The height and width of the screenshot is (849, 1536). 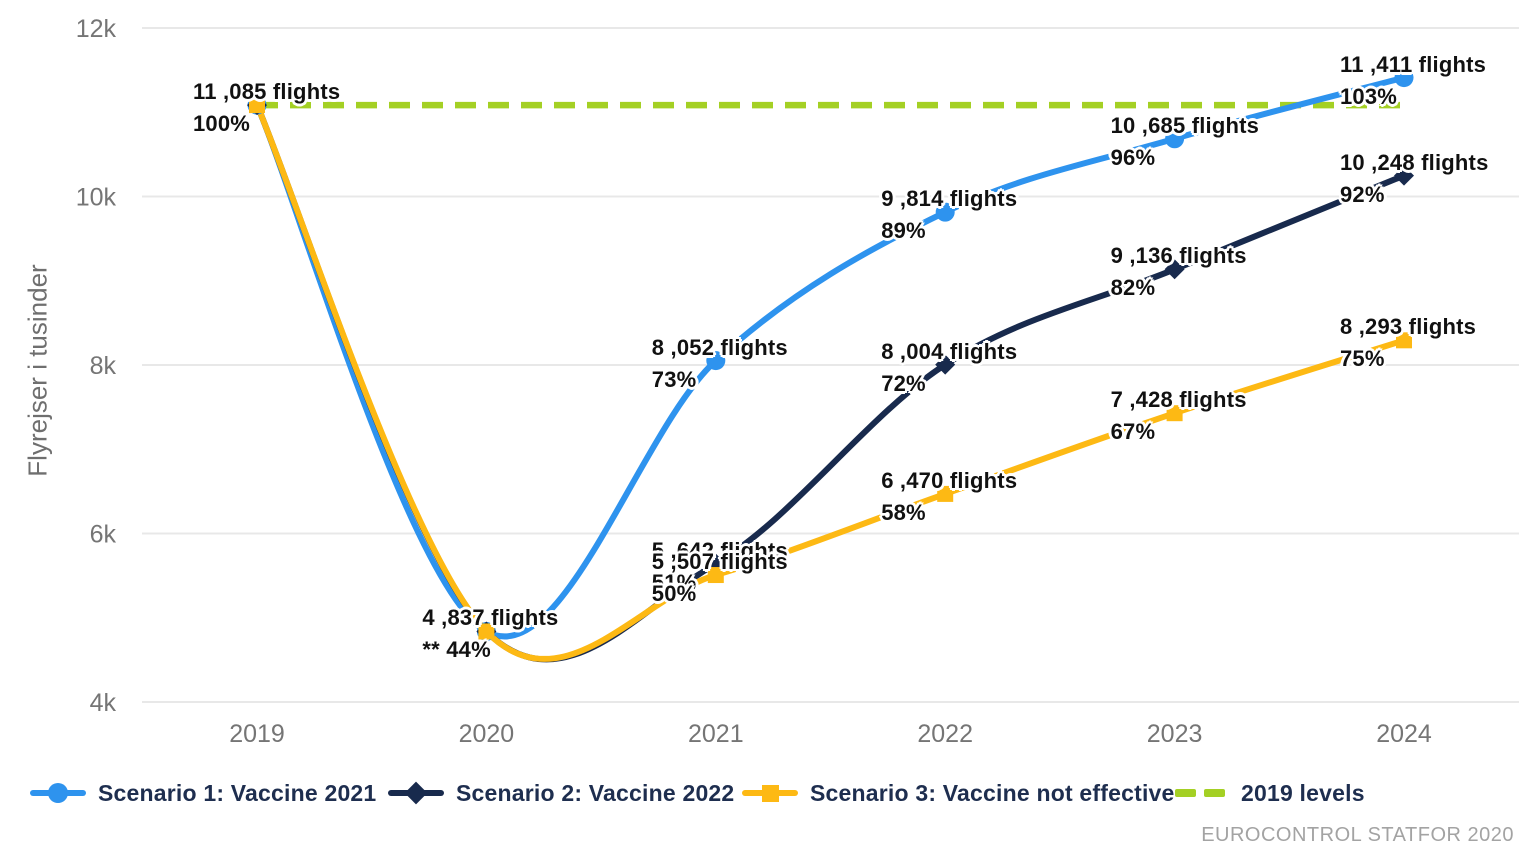 What do you see at coordinates (237, 792) in the screenshot?
I see `legend-label: Scenario 1: Vaccine 2021` at bounding box center [237, 792].